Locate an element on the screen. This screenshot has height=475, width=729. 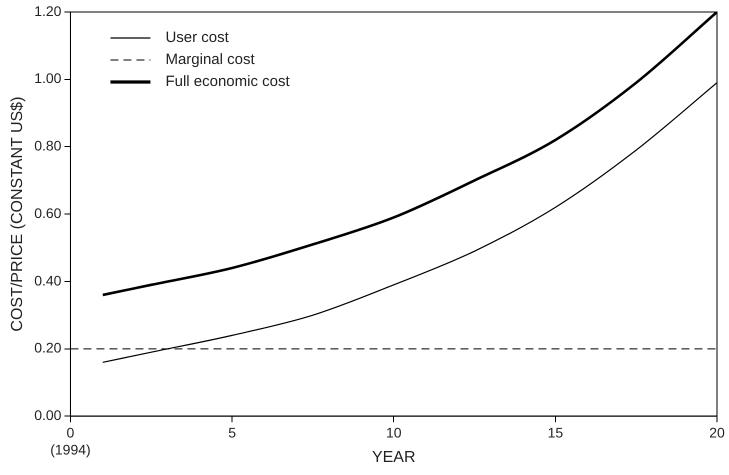
y-tick-label: 0.00 is located at coordinates (48, 415).